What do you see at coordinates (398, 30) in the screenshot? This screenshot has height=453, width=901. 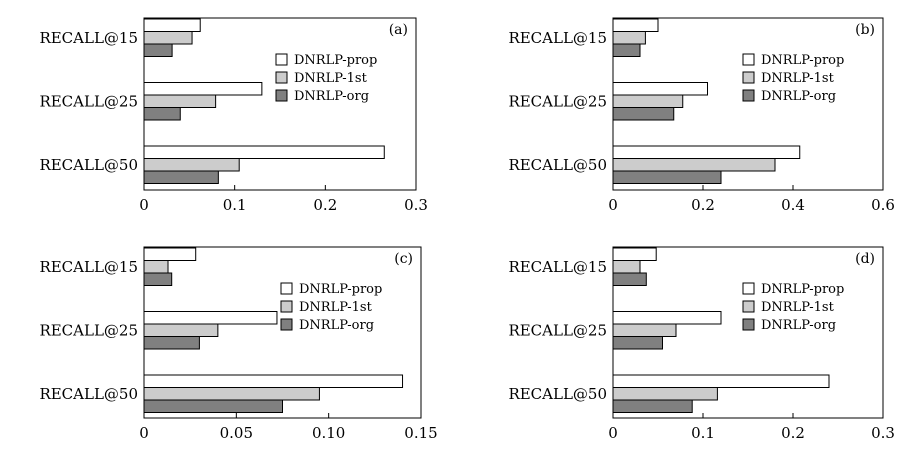 I see `panel-label: (a)` at bounding box center [398, 30].